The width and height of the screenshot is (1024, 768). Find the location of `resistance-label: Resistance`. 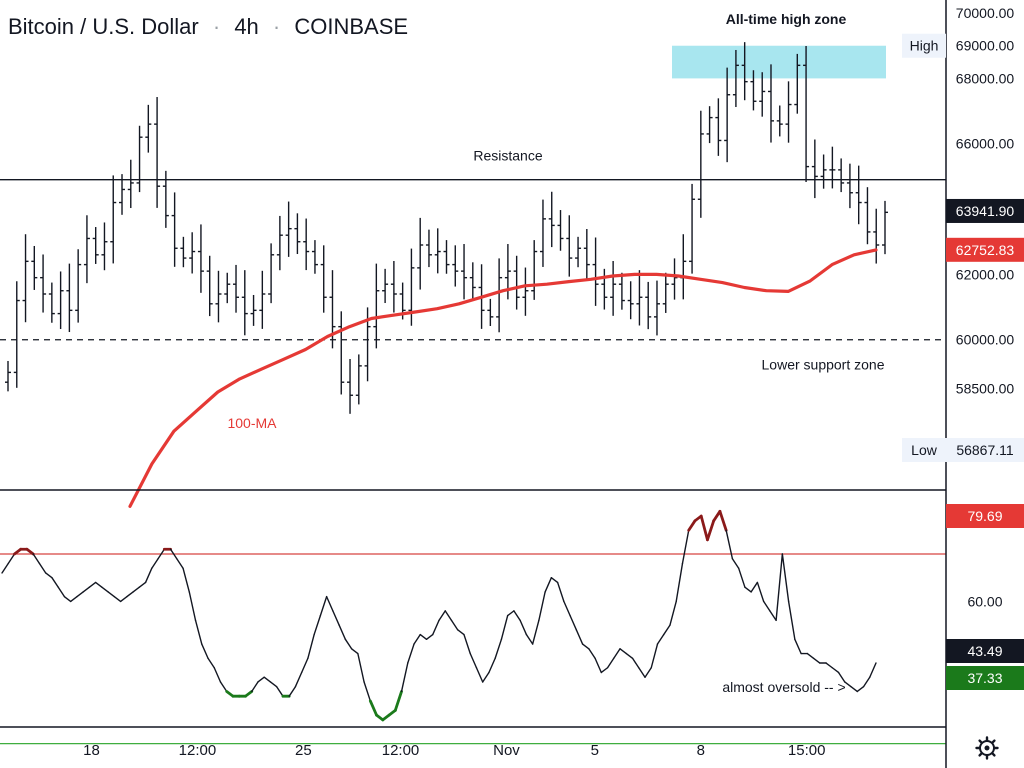

resistance-label: Resistance is located at coordinates (507, 156).